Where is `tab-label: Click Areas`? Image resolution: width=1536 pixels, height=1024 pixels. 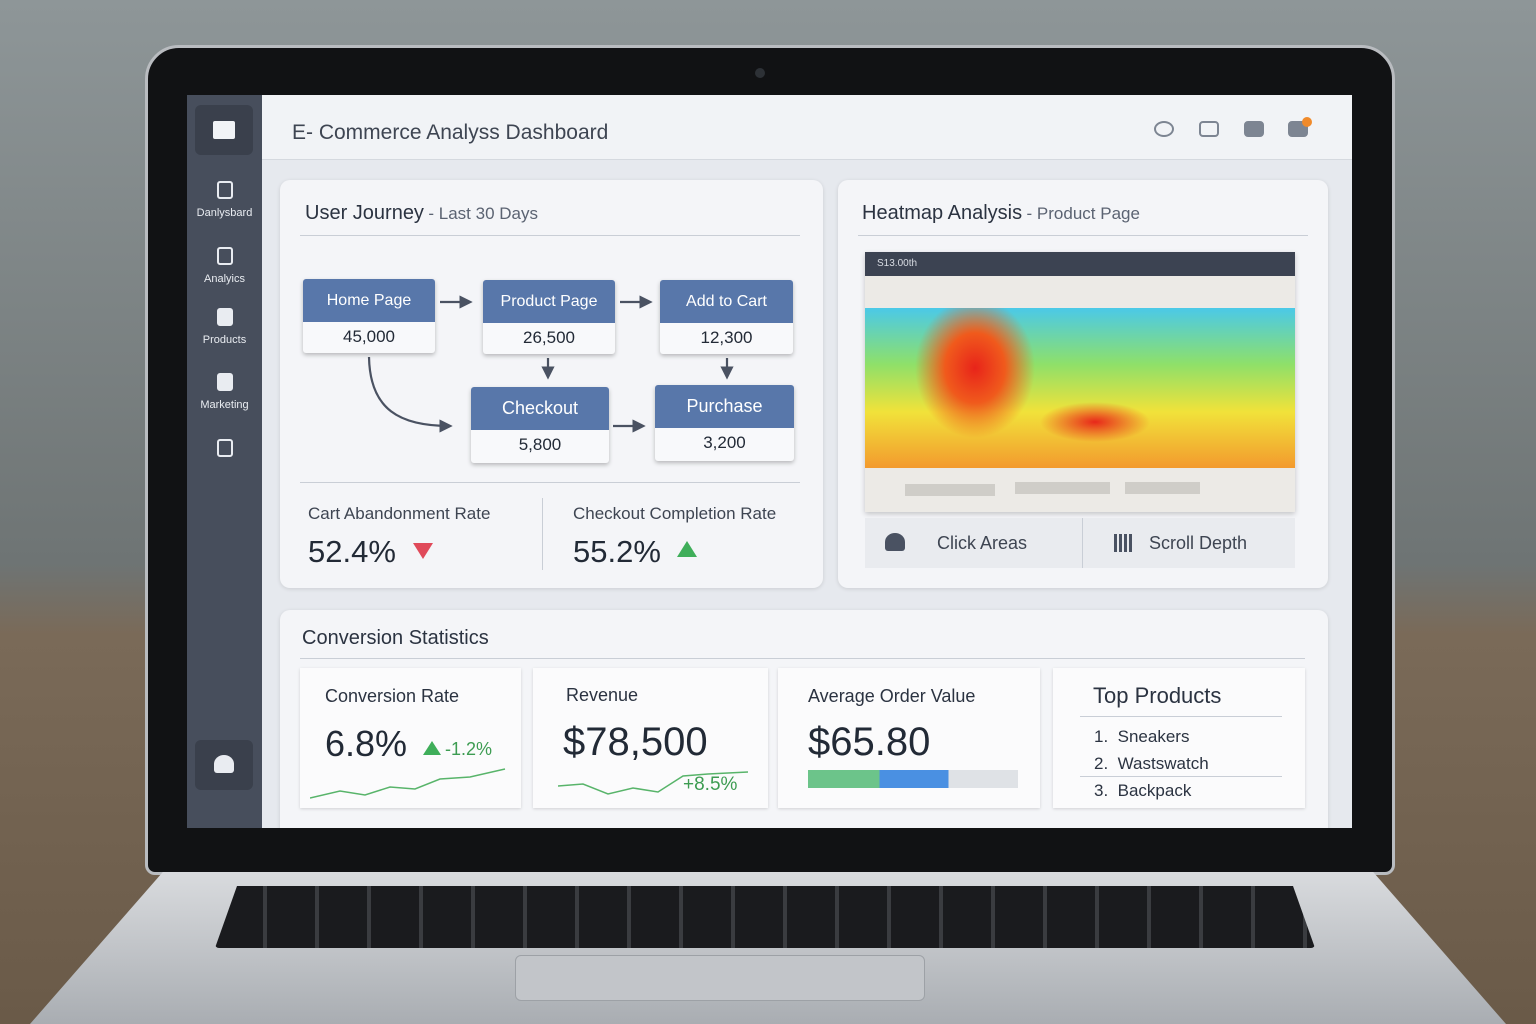
tab-label: Click Areas is located at coordinates (982, 543).